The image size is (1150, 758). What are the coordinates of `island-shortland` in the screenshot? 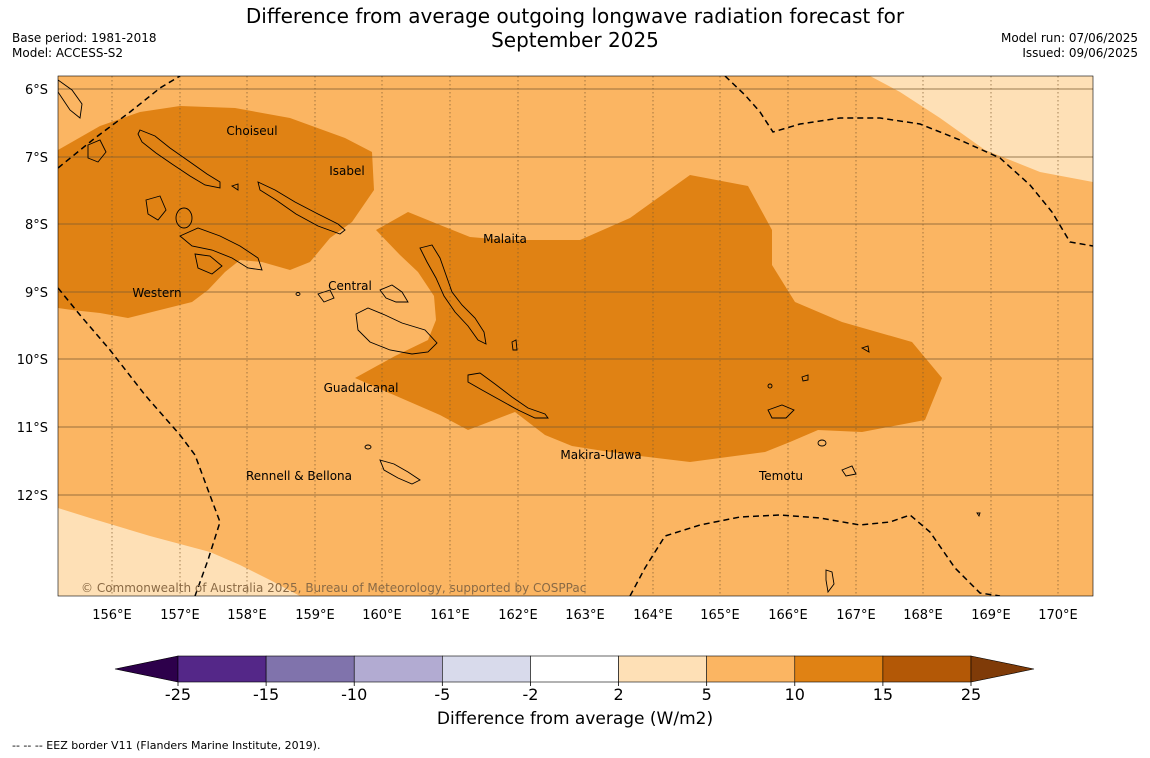 It's located at (97, 151).